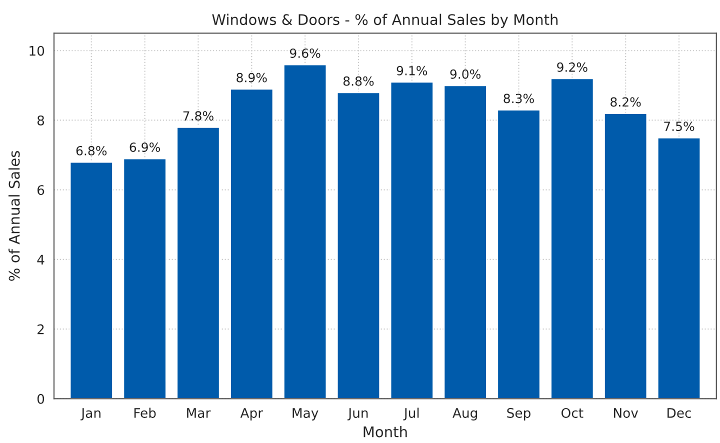 Image resolution: width=720 pixels, height=443 pixels. What do you see at coordinates (91, 151) in the screenshot?
I see `data-label: 6.8%` at bounding box center [91, 151].